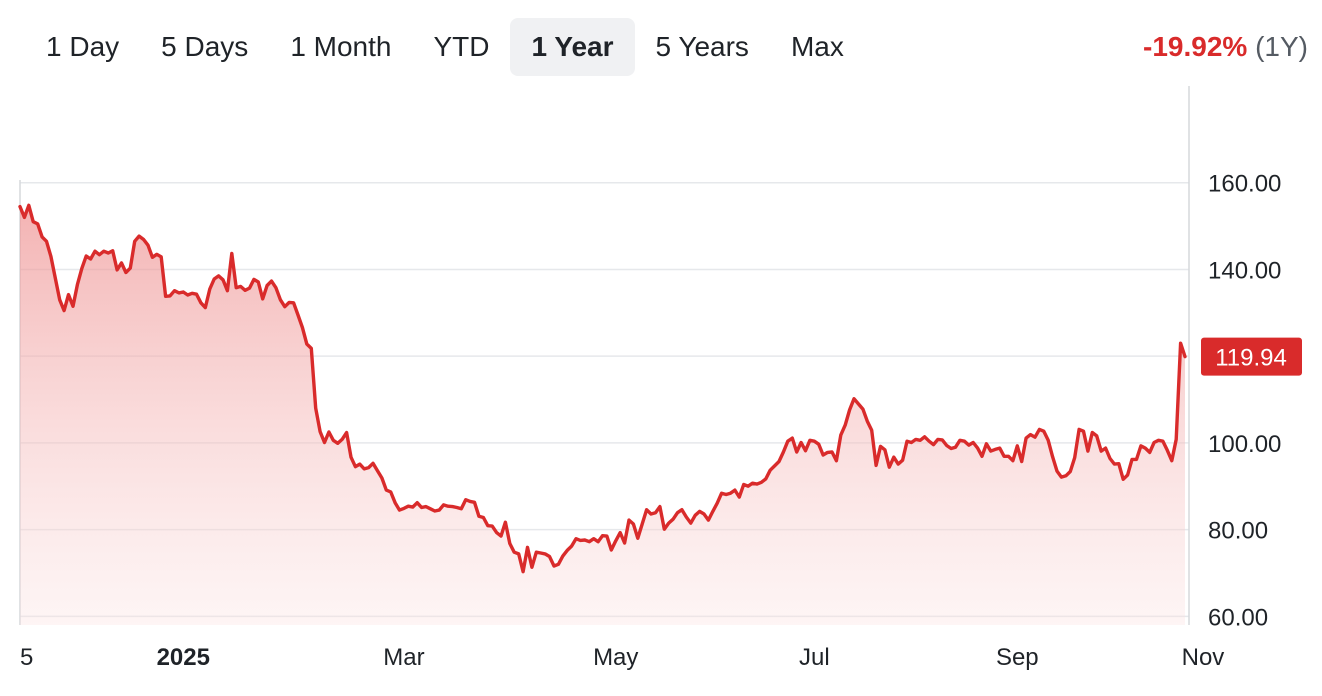 Image resolution: width=1322 pixels, height=696 pixels. I want to click on tab-ytd: YTD, so click(461, 46).